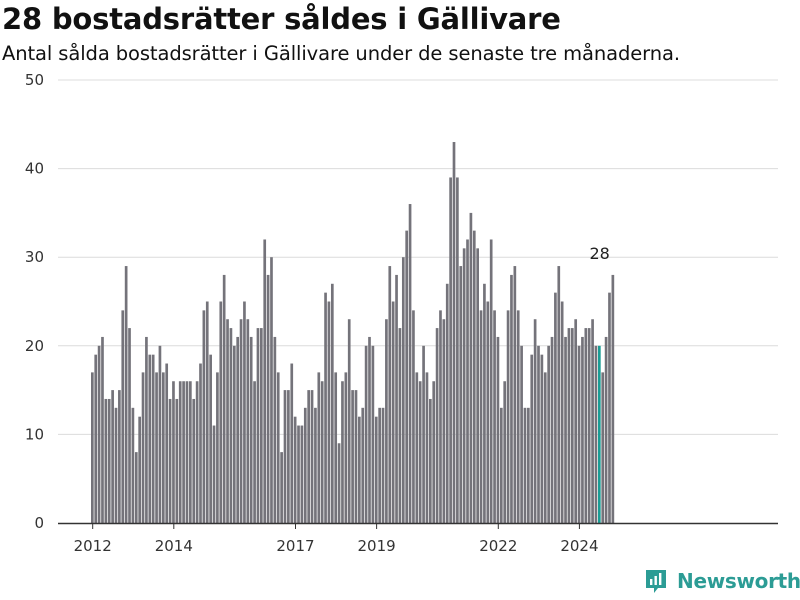 The height and width of the screenshot is (600, 800). I want to click on newsworthy-logo-icon, so click(656, 581).